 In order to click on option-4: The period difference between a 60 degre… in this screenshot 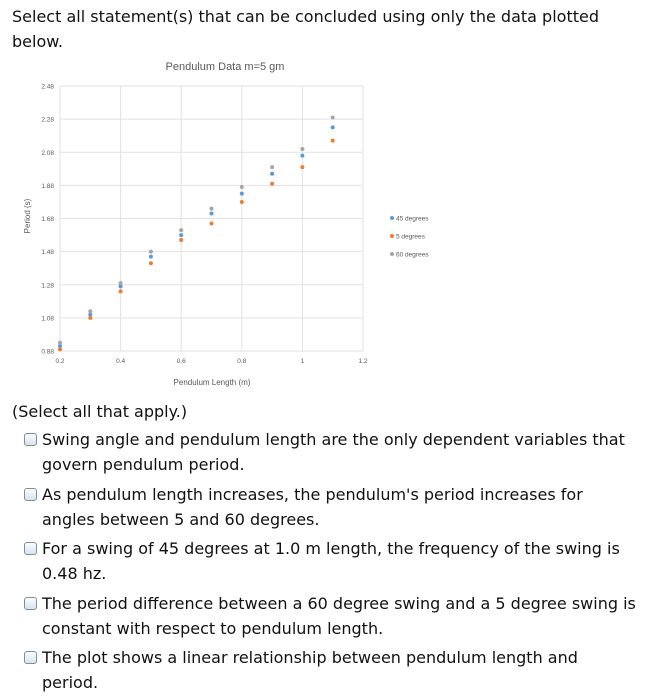, I will do `click(331, 616)`.